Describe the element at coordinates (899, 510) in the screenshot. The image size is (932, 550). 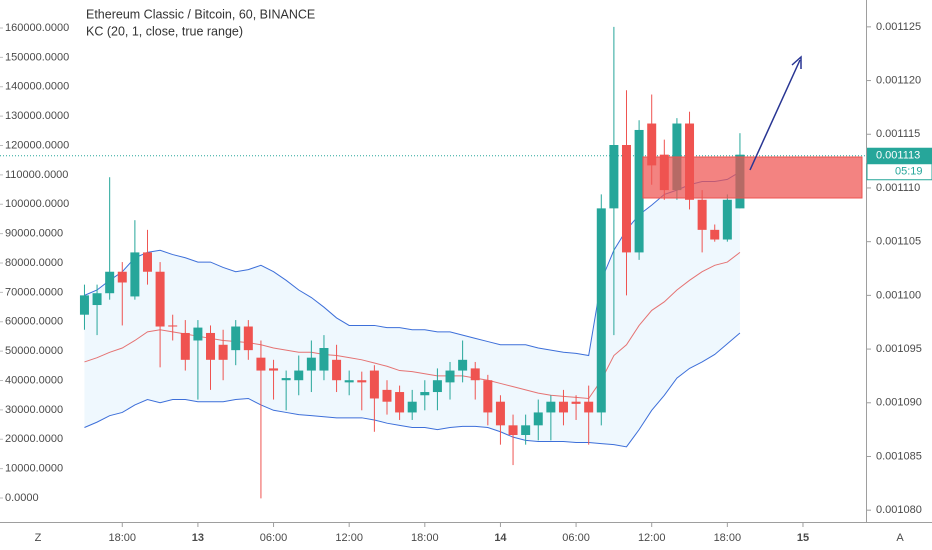
I see `y-tick-label: 0.001080` at that location.